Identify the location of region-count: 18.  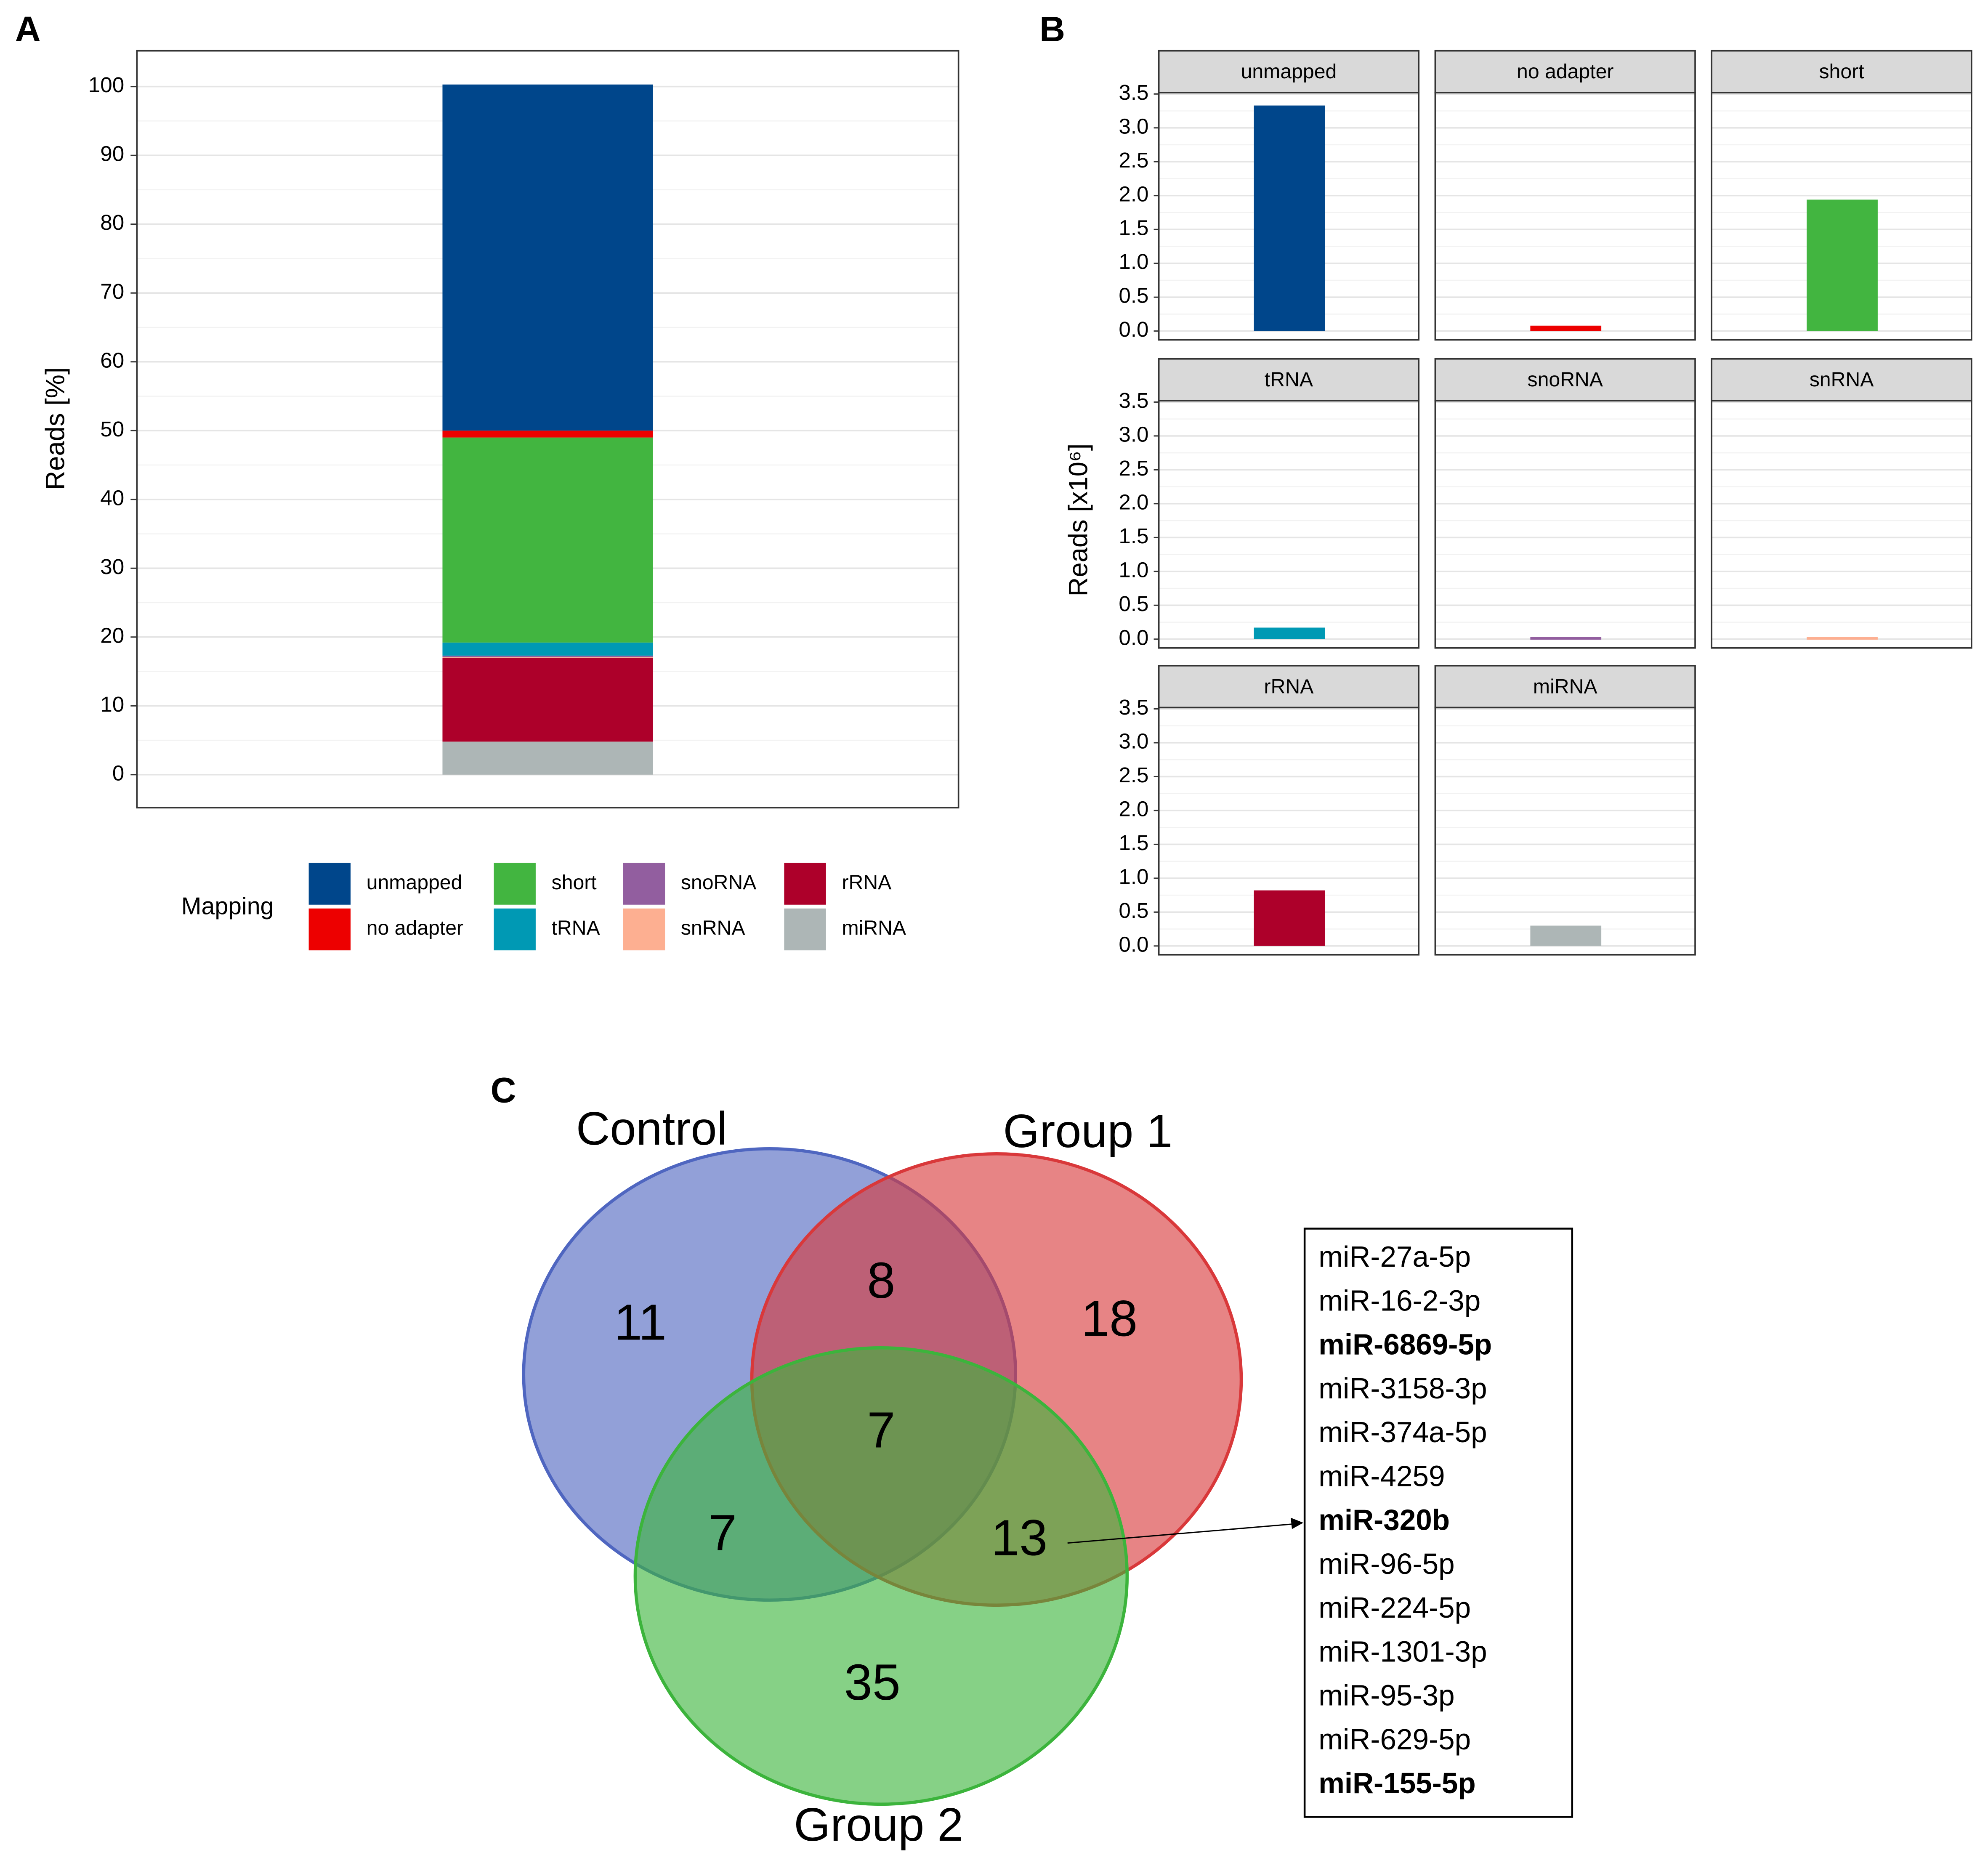
(1109, 1318).